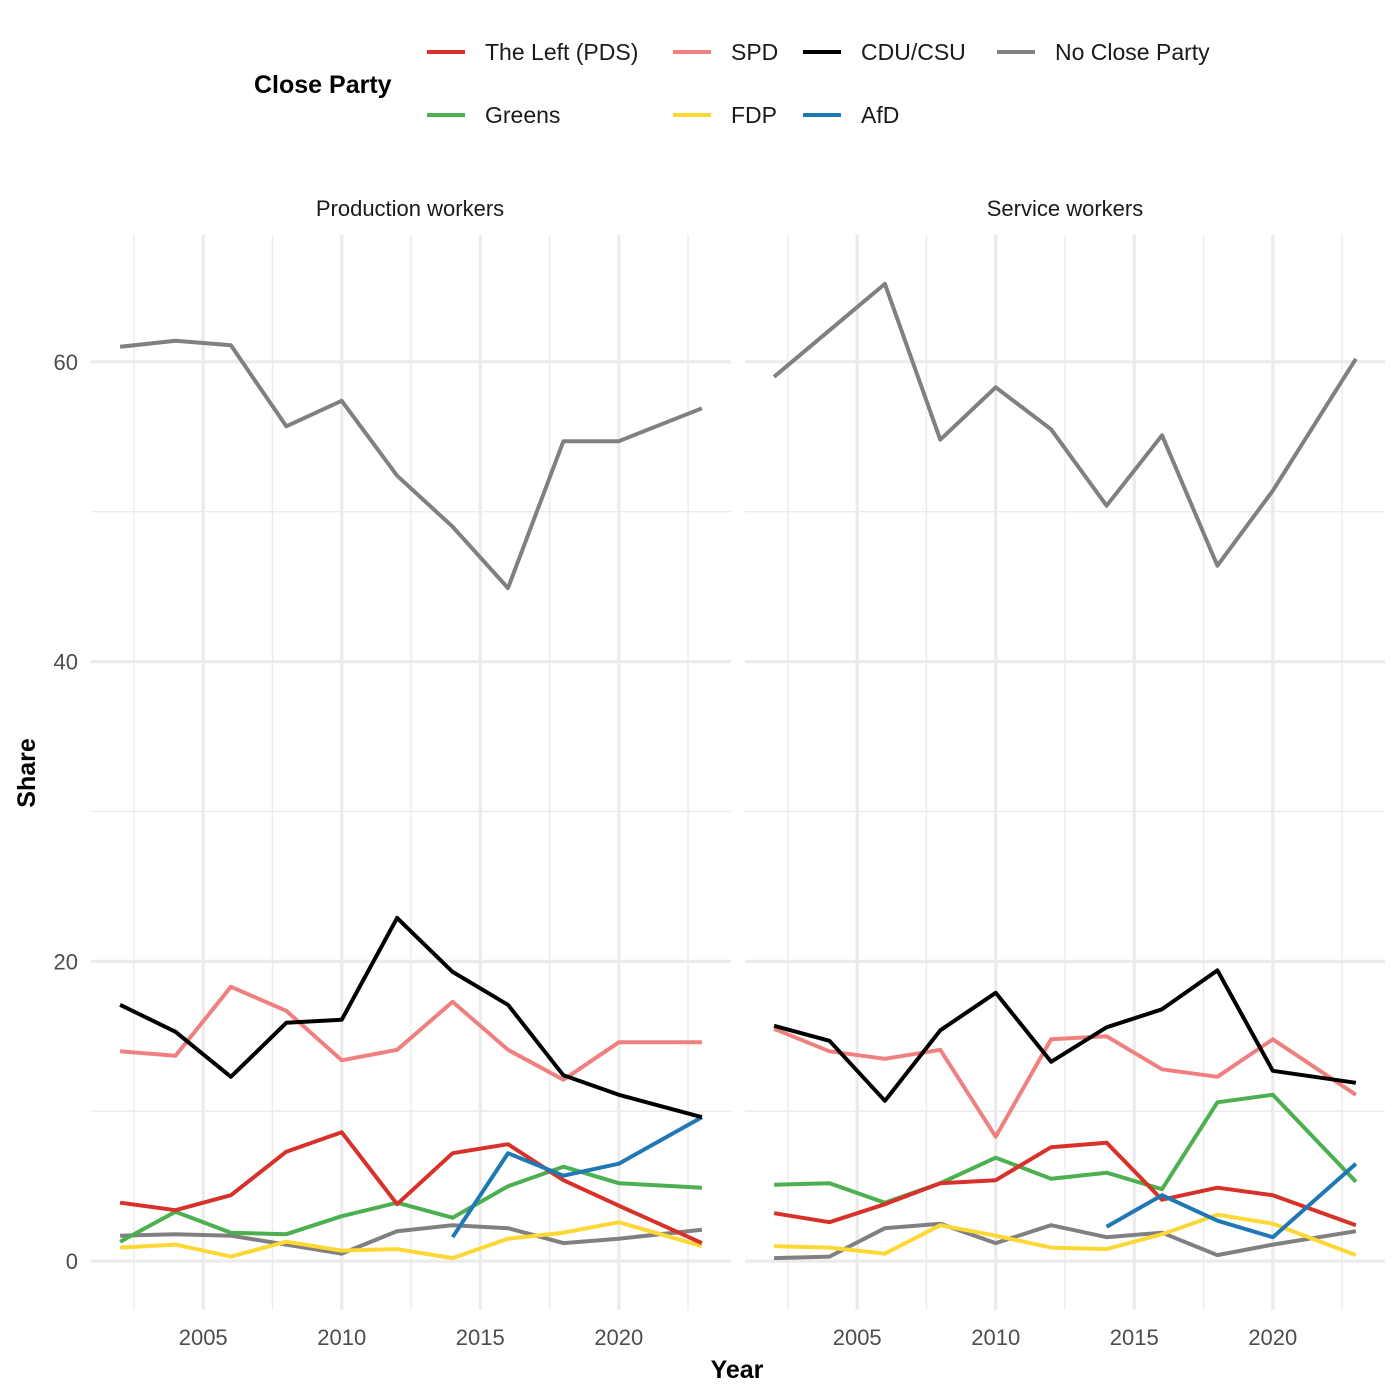 The width and height of the screenshot is (1400, 1400). I want to click on legend-item-afd: AfD, so click(851, 115).